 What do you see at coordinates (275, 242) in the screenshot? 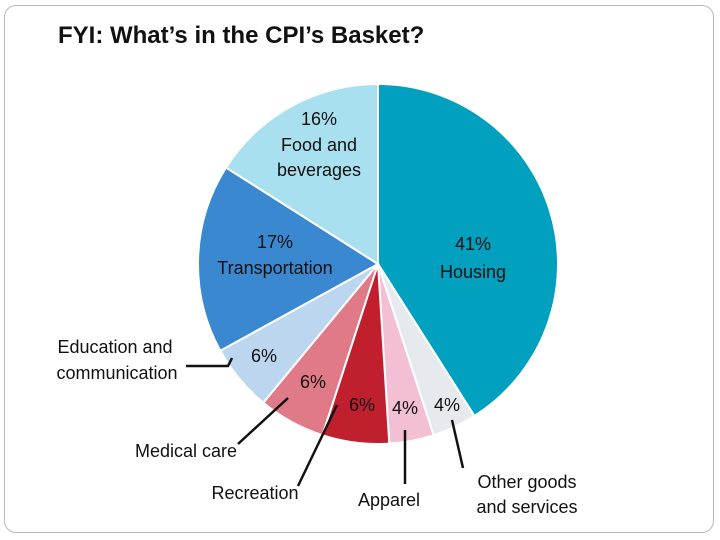
I see `transportation-percent-label: 17%` at bounding box center [275, 242].